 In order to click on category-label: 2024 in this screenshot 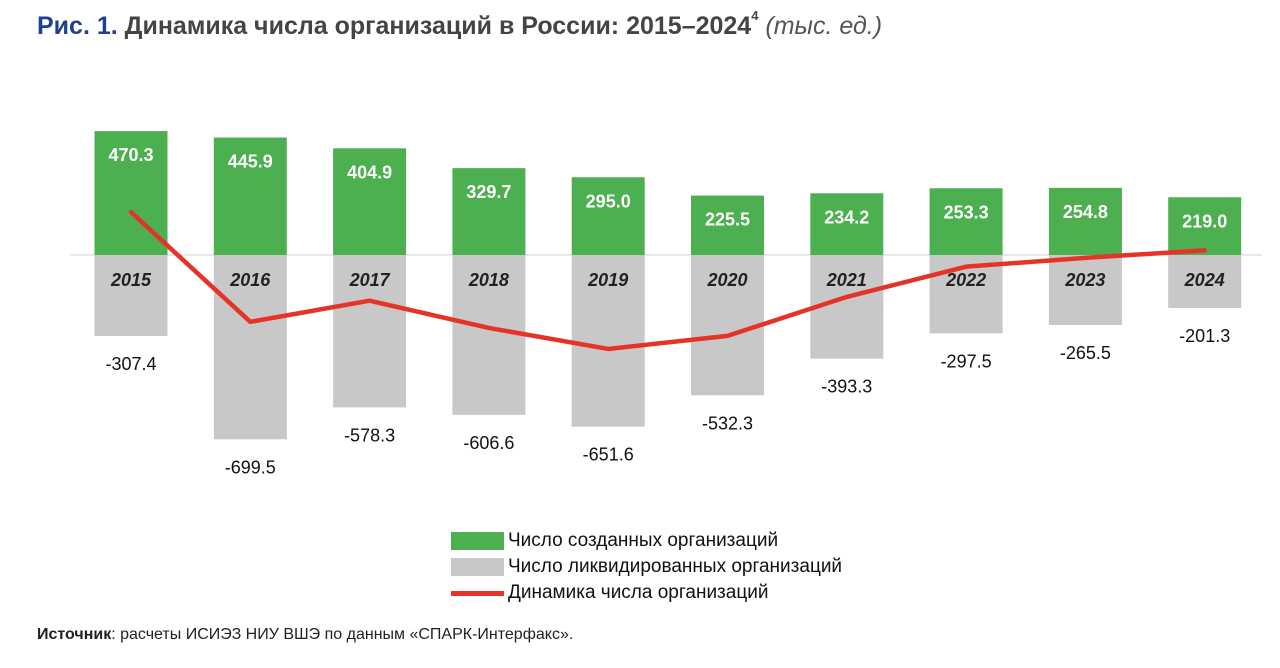, I will do `click(1204, 280)`.